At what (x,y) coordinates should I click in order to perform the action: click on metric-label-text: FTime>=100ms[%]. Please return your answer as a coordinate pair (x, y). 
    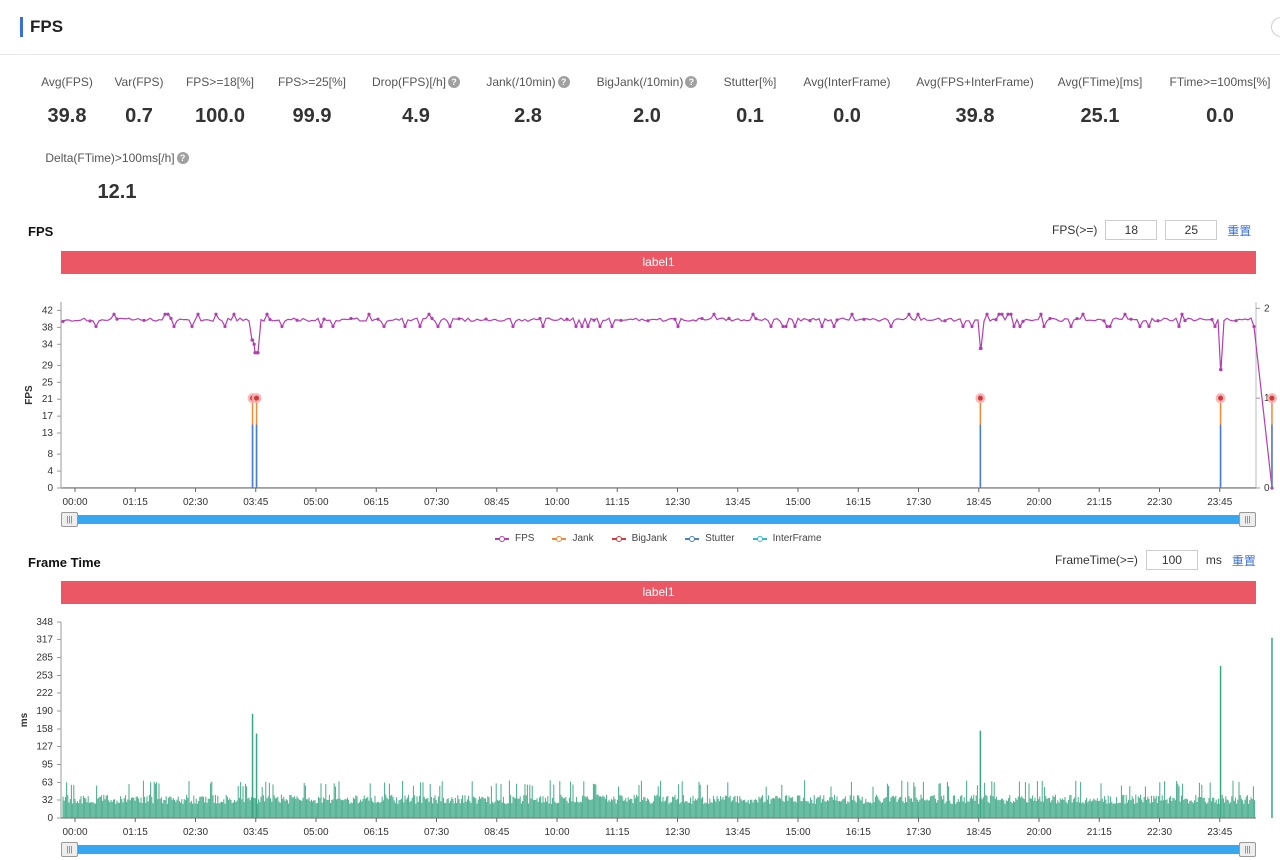
    Looking at the image, I should click on (1220, 82).